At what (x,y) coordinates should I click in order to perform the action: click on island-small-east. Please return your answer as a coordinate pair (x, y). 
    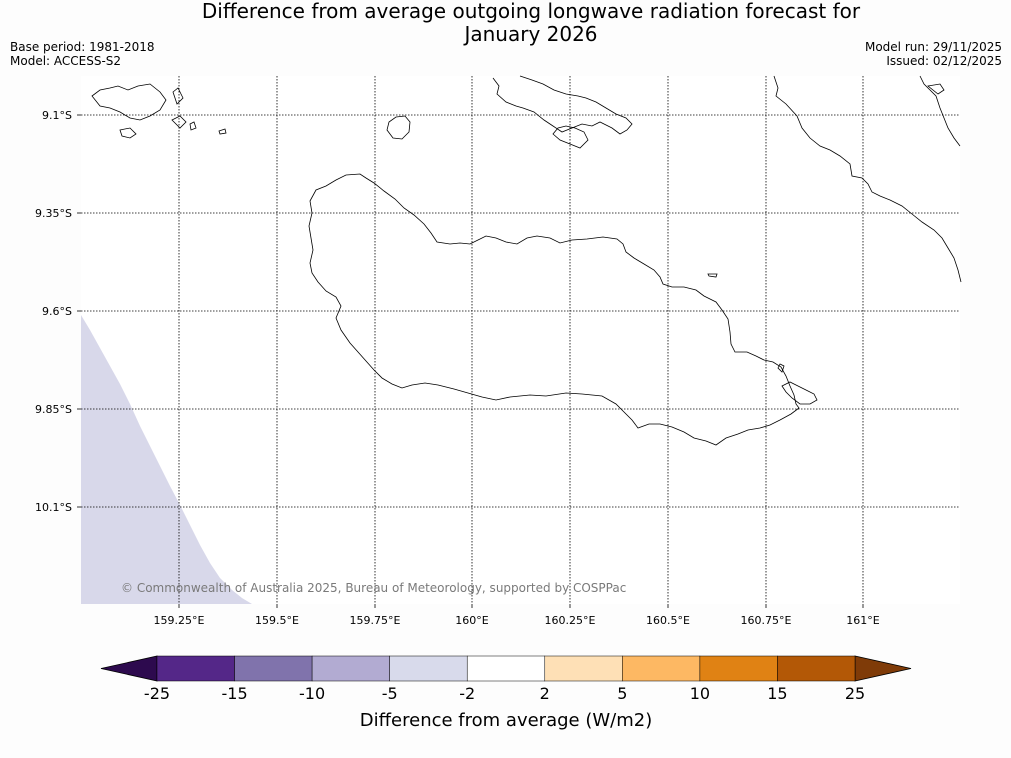
    Looking at the image, I should click on (712, 275).